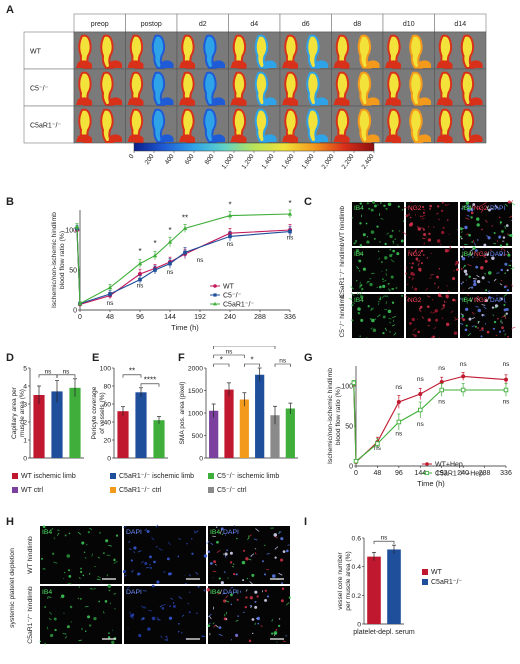 The width and height of the screenshot is (520, 664). Describe the element at coordinates (195, 391) in the screenshot. I see `y-tick-label: 1500` at that location.